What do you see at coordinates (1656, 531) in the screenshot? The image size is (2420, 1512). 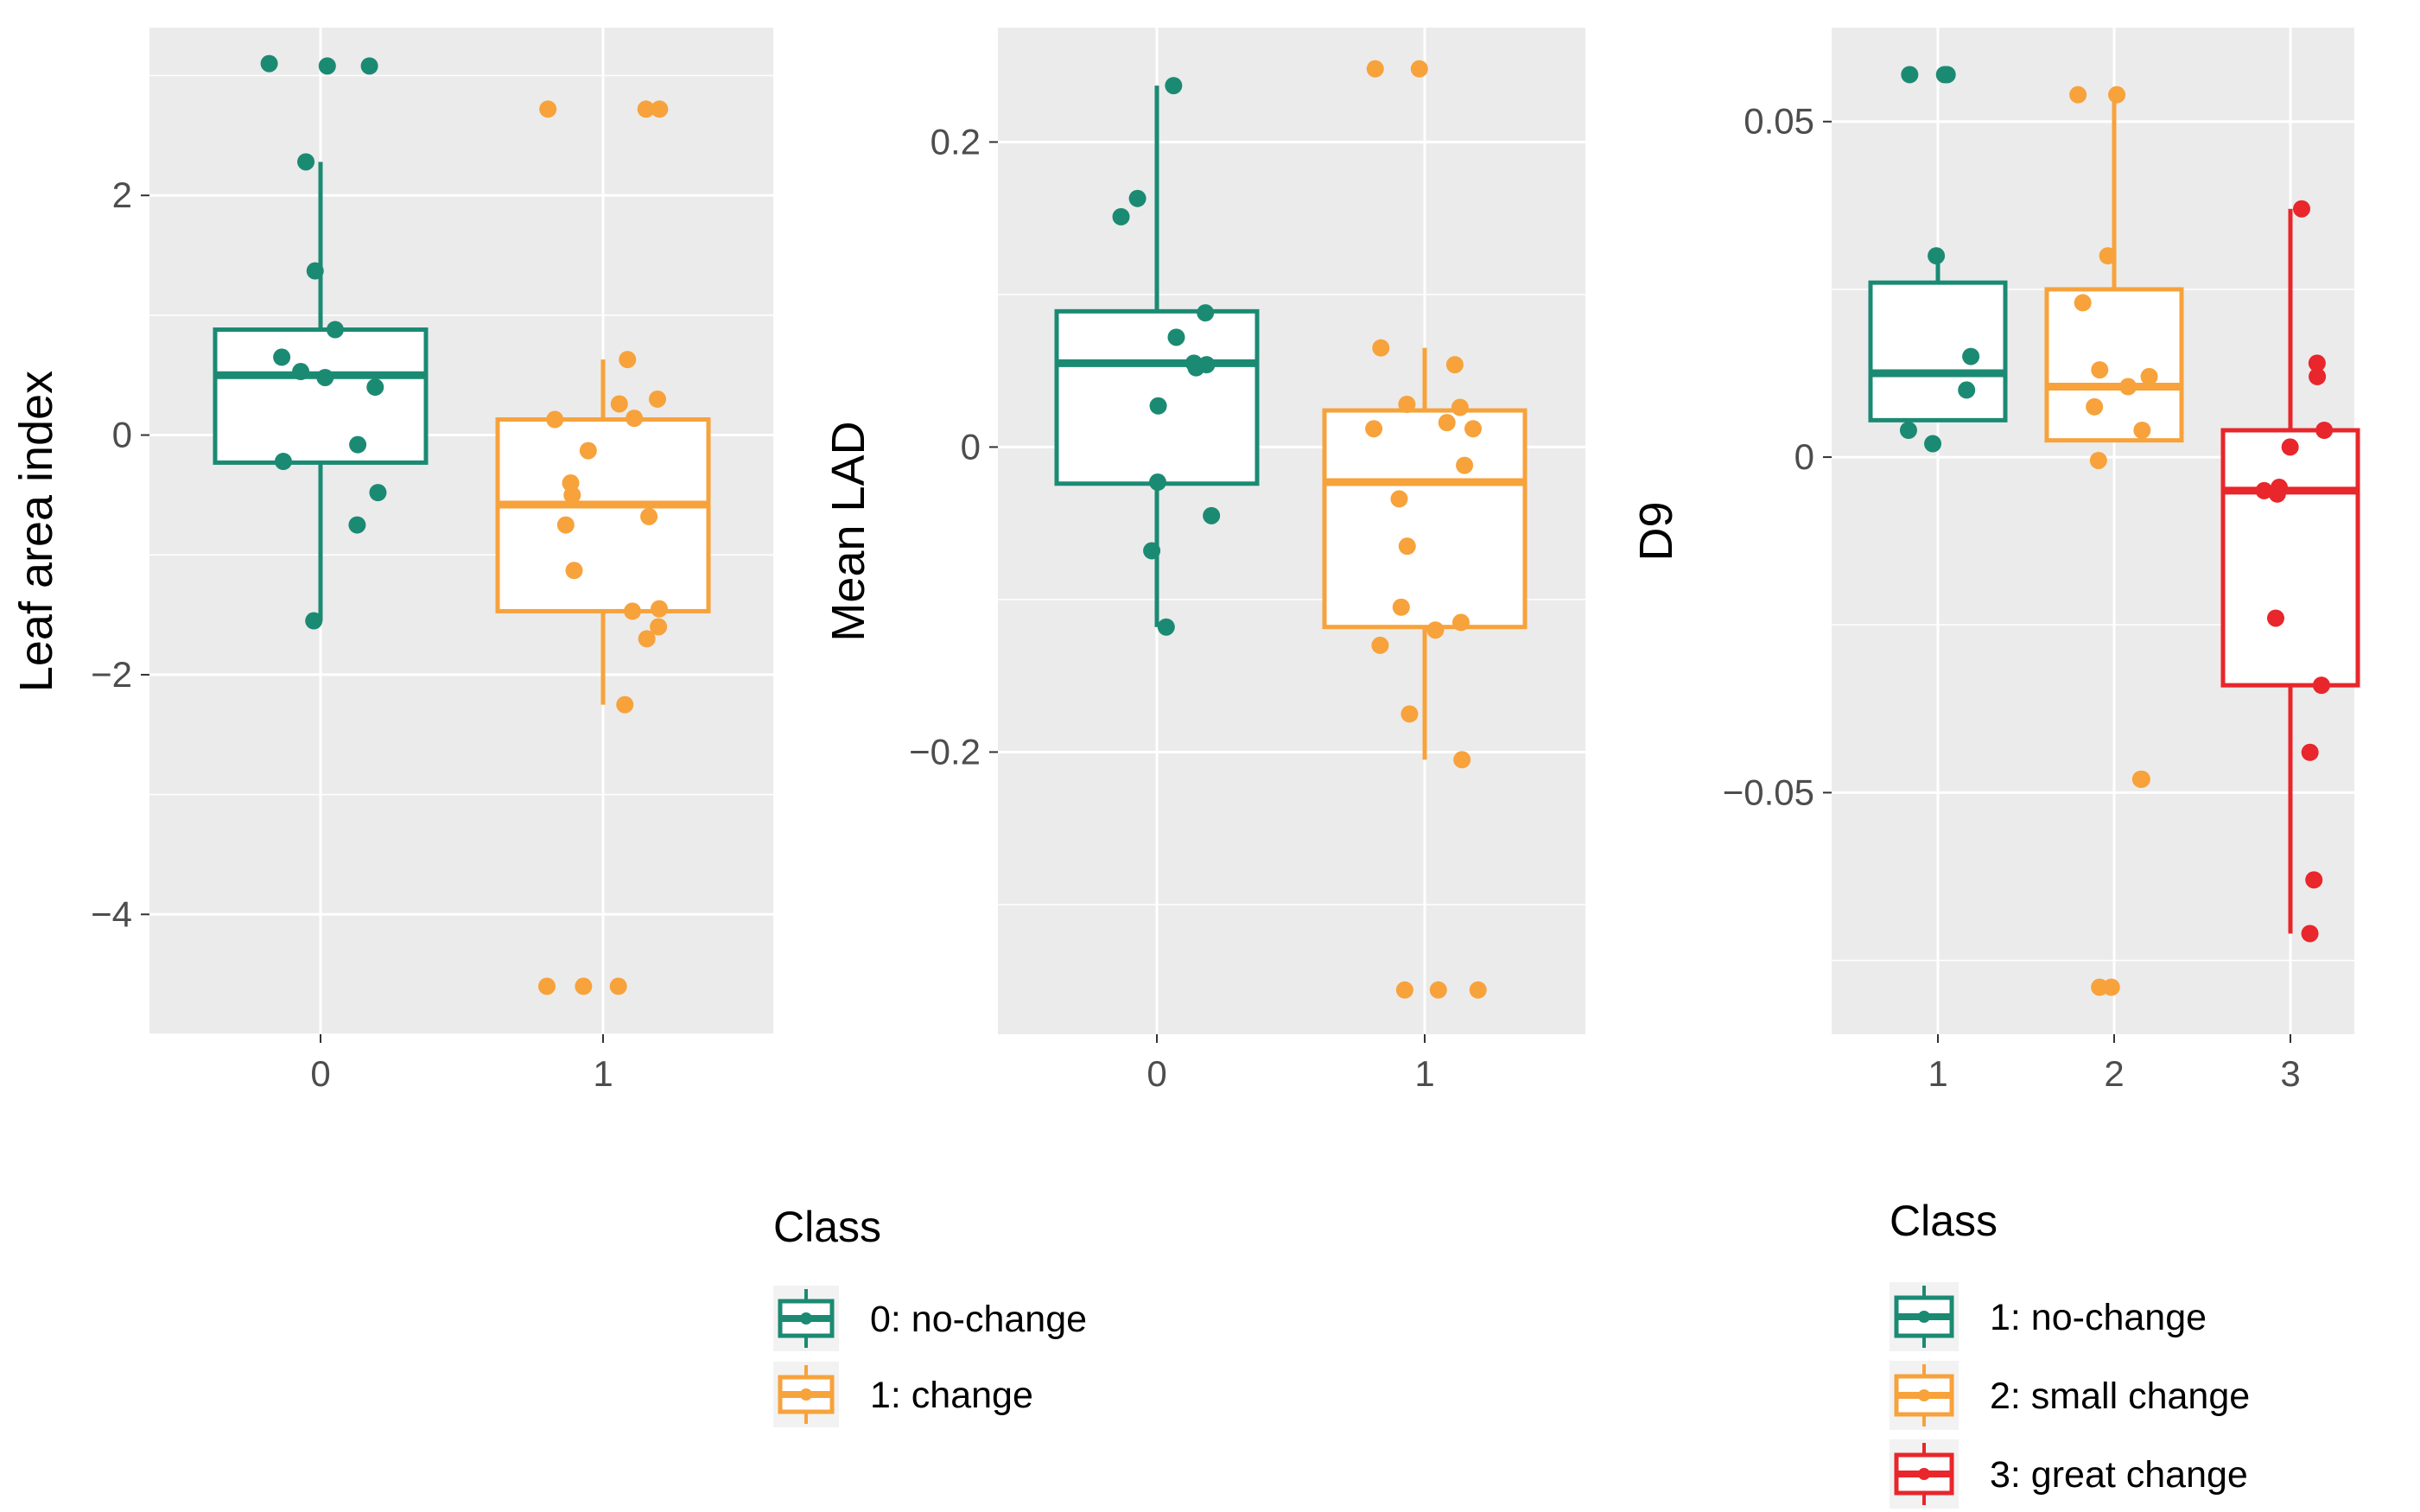 I see `y-axis-title: D9` at bounding box center [1656, 531].